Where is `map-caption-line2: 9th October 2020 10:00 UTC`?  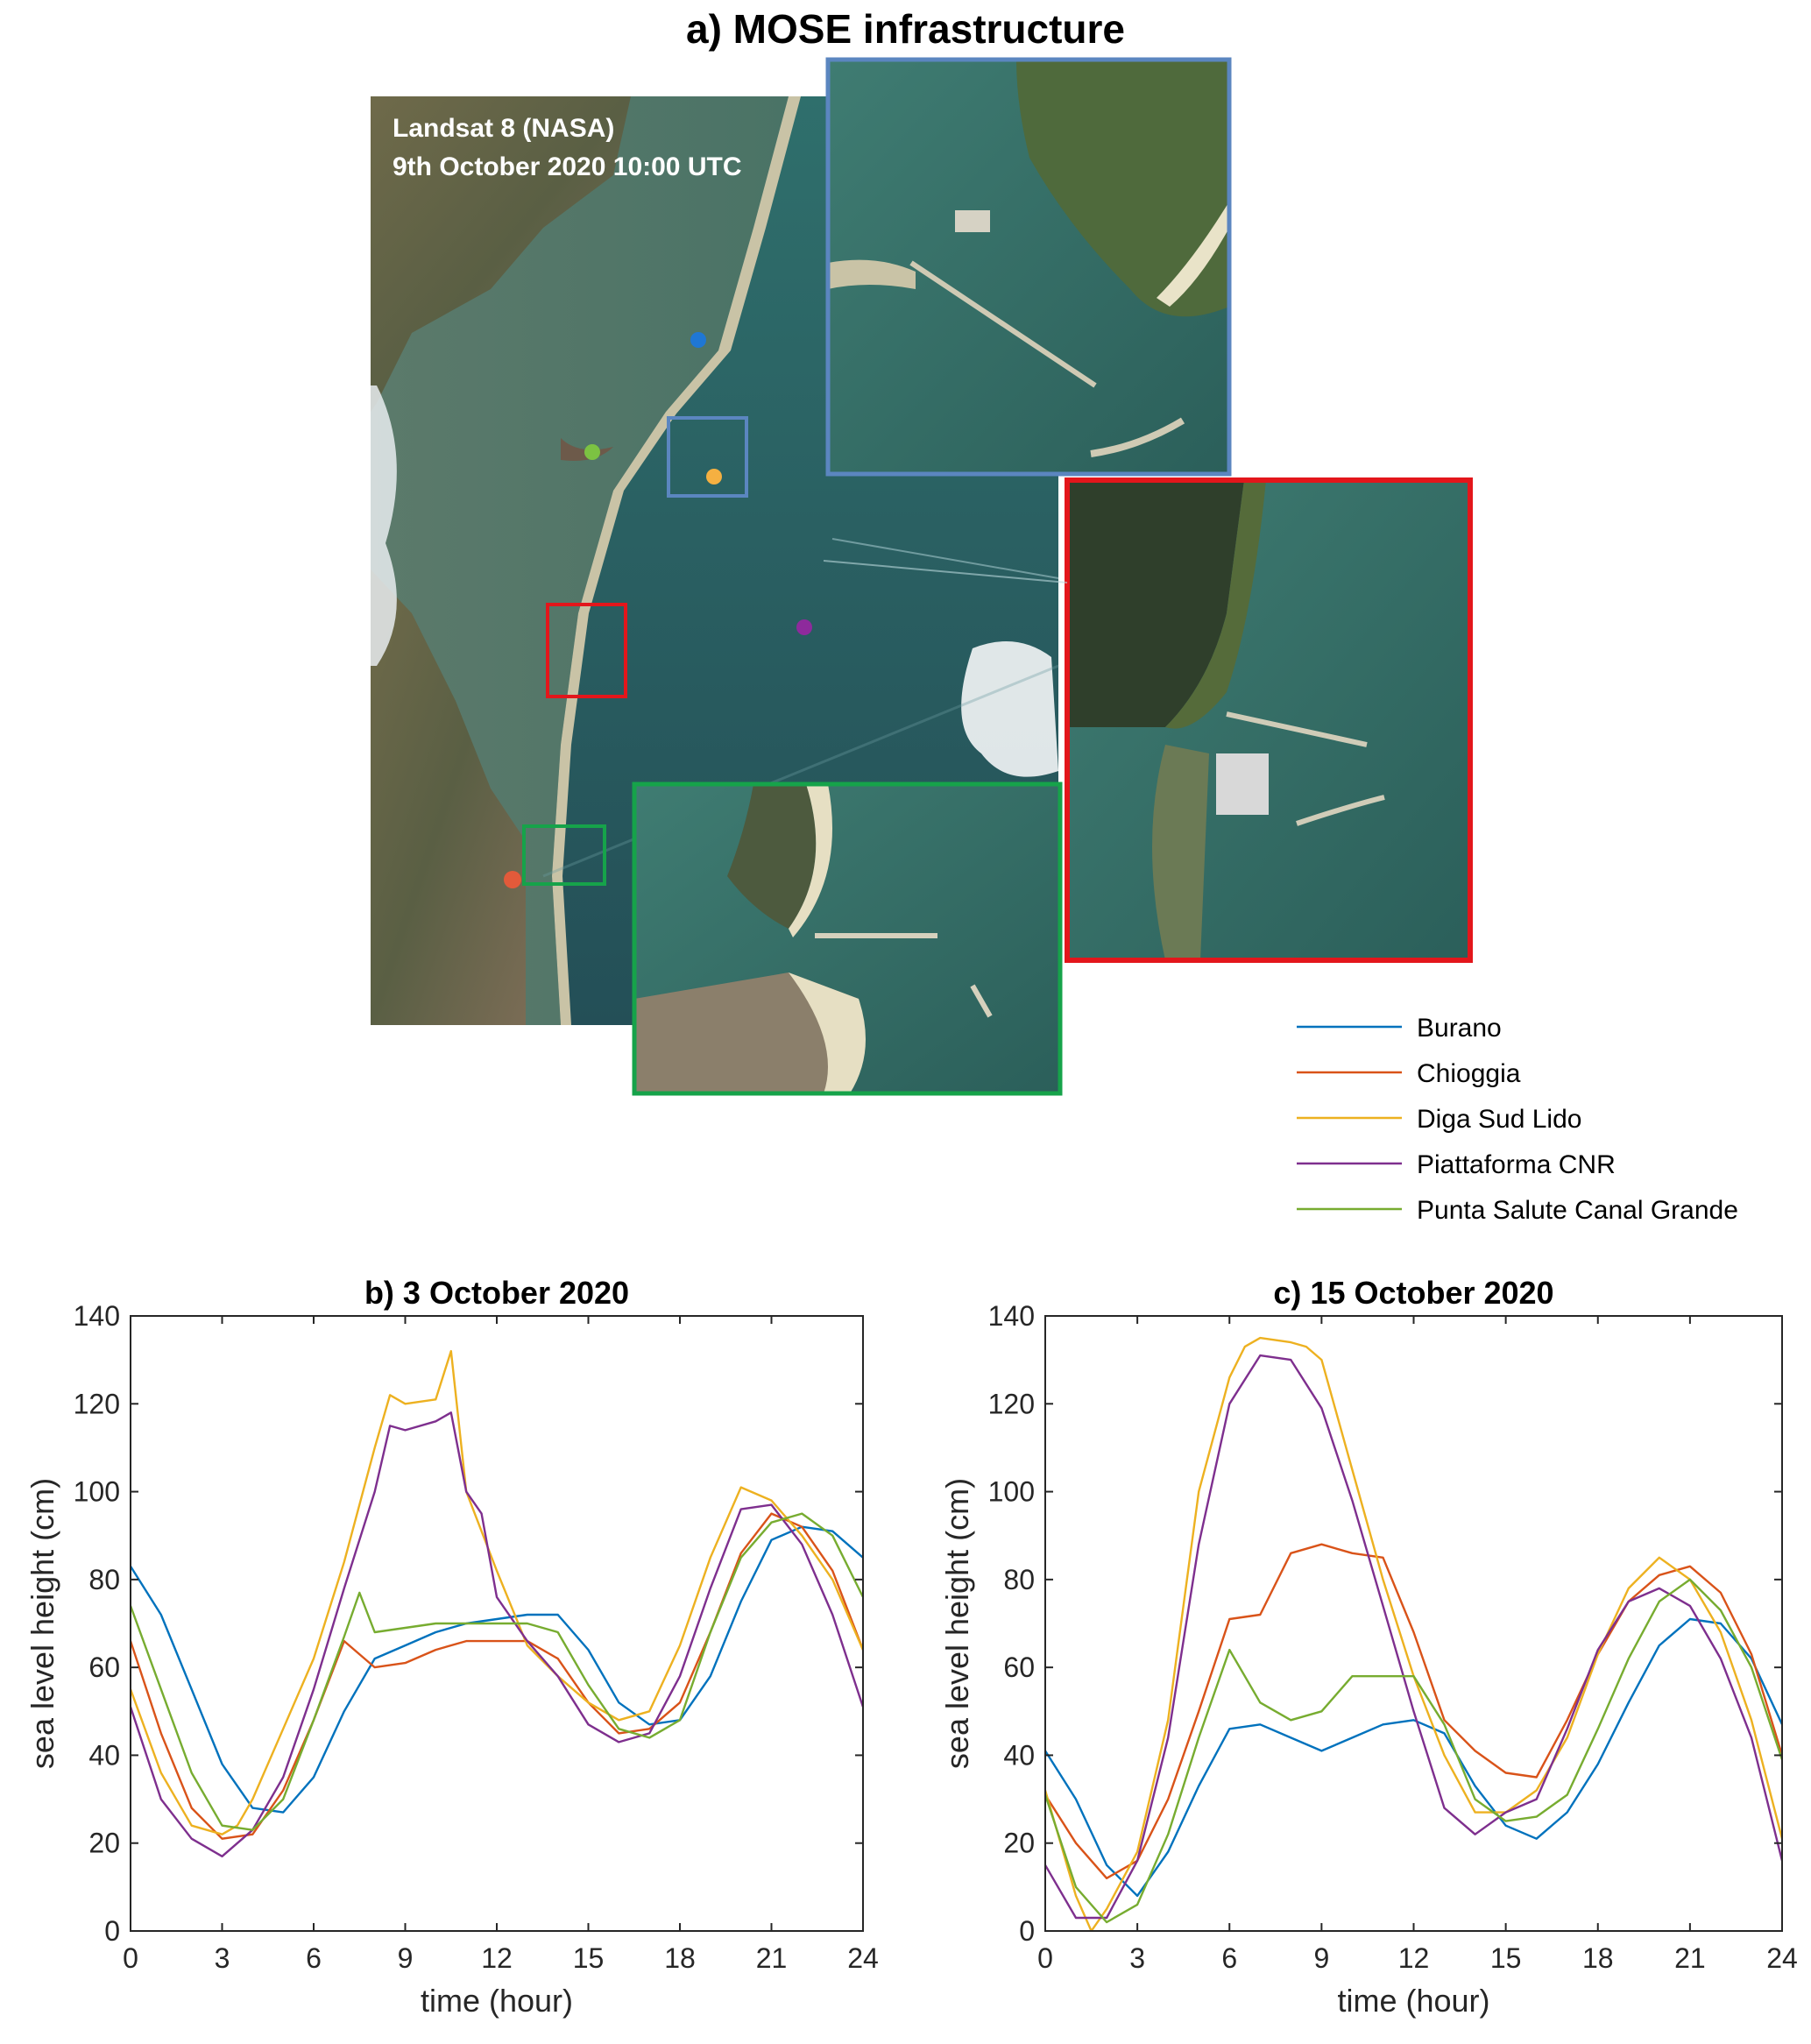
map-caption-line2: 9th October 2020 10:00 UTC is located at coordinates (567, 166).